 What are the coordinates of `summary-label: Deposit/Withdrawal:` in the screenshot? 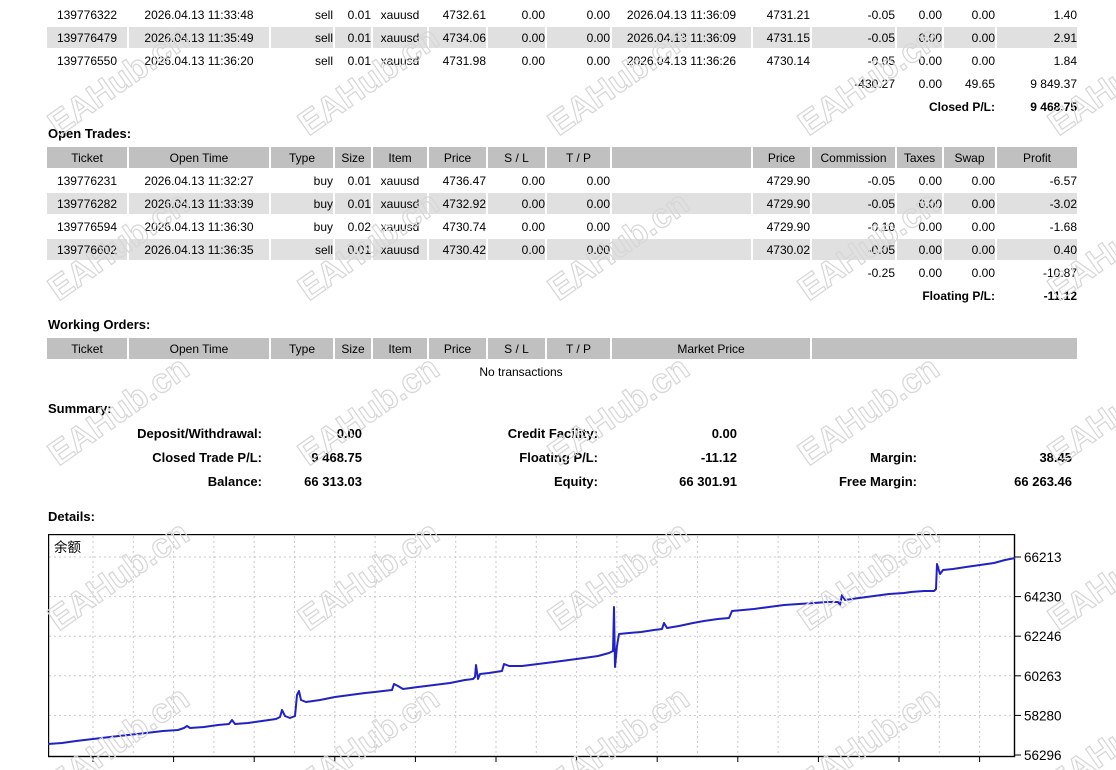 It's located at (199, 433).